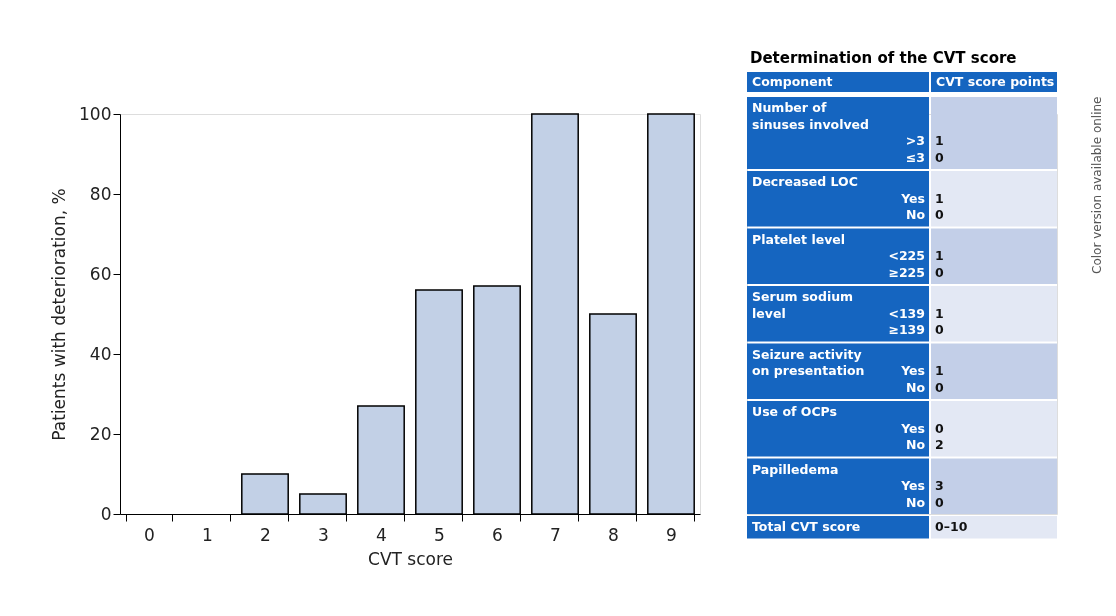  Describe the element at coordinates (439, 534) in the screenshot. I see `x-tick-label: 5` at that location.